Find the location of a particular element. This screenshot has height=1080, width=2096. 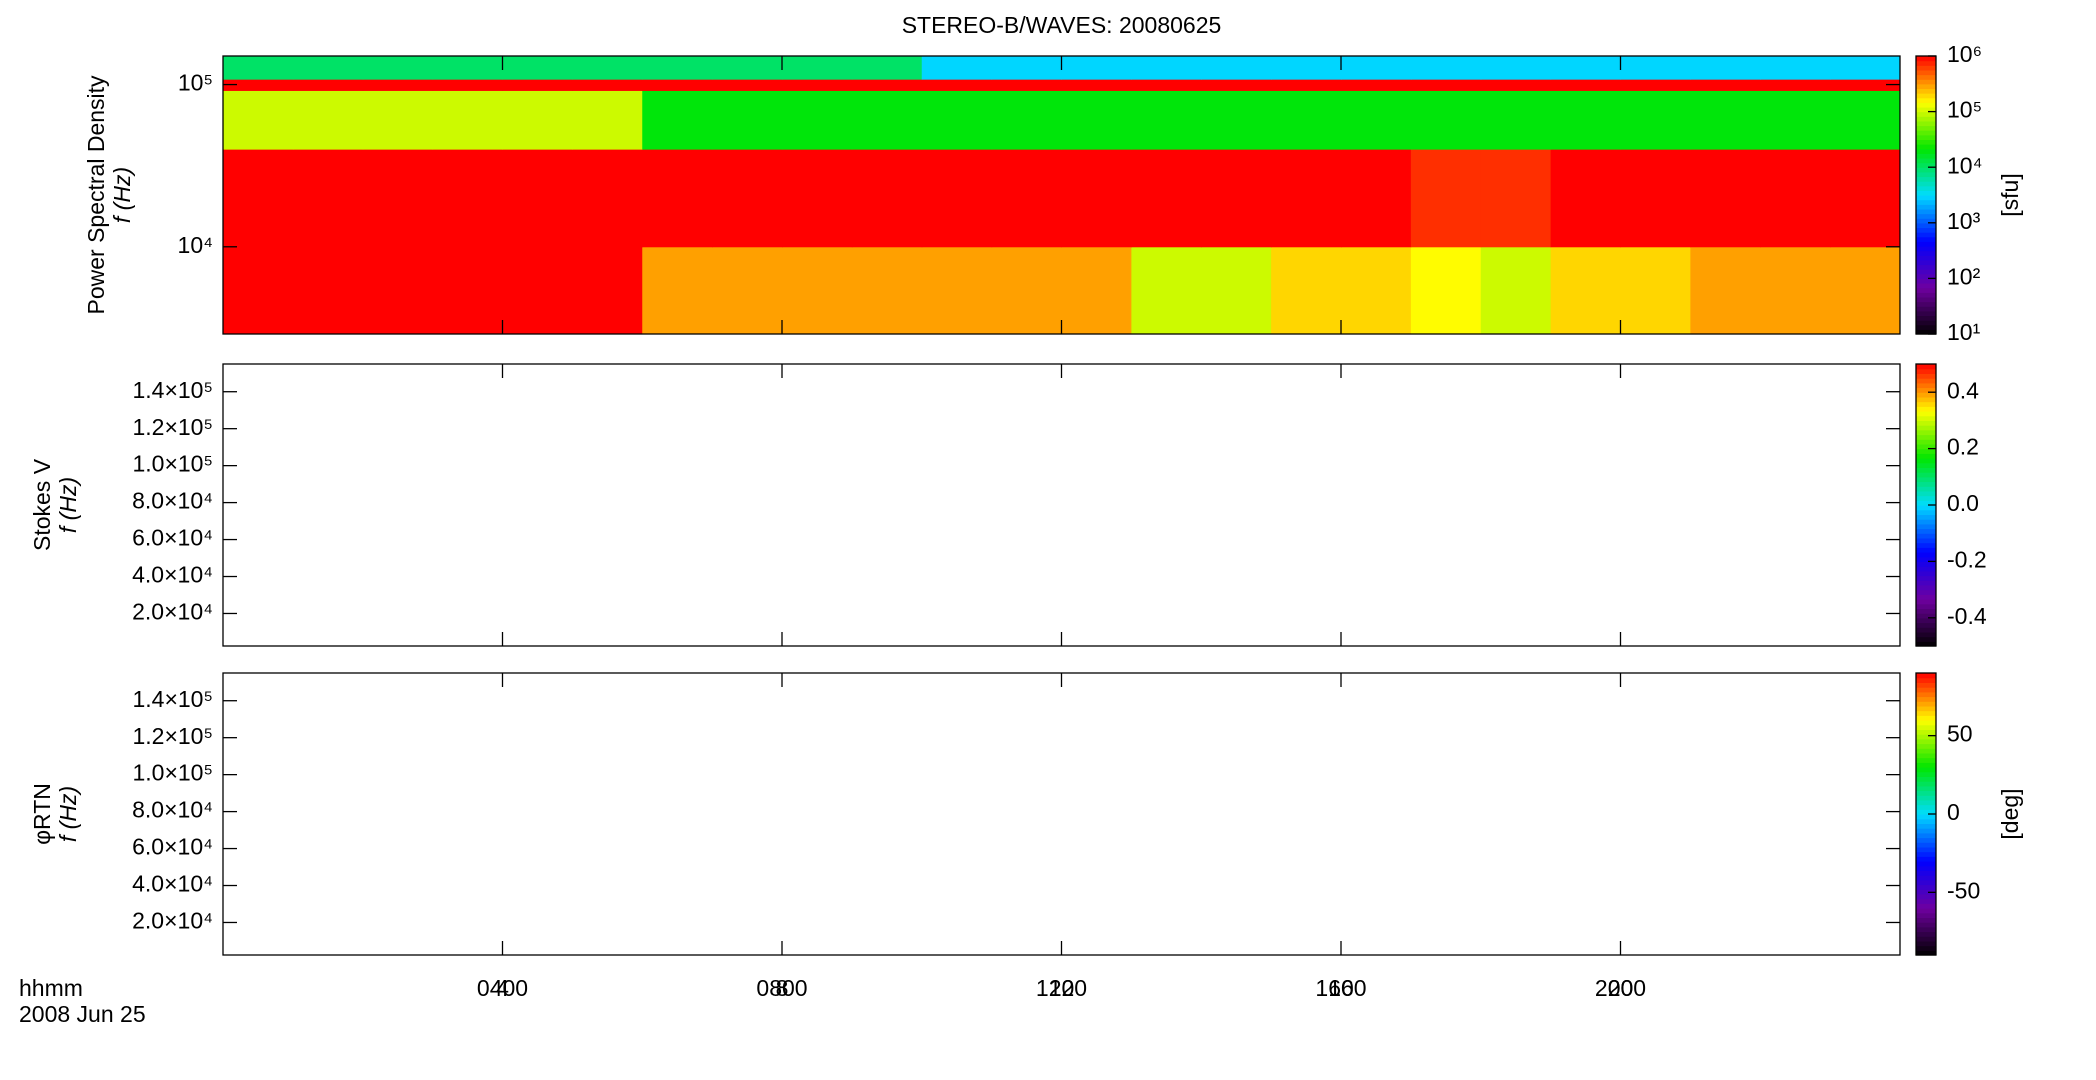

colorbar-tick-label: 10³ is located at coordinates (1964, 221).